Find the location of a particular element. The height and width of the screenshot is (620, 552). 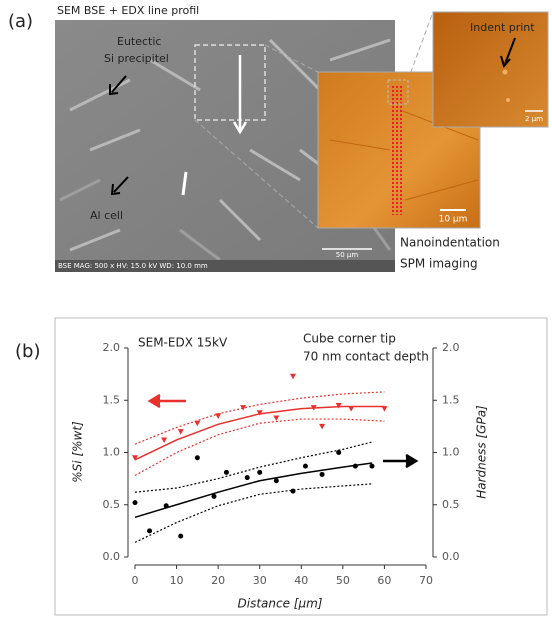

annotation: Al cell is located at coordinates (106, 215).